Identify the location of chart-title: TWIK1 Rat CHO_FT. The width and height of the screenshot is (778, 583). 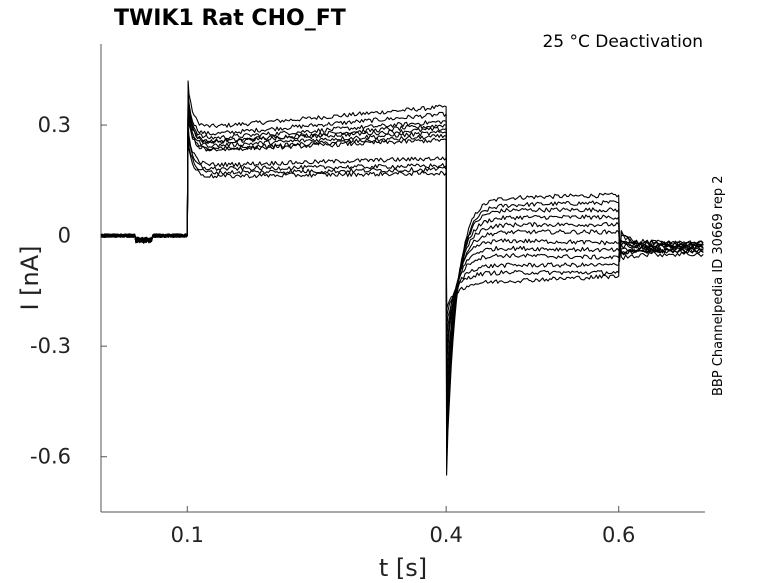
(230, 18).